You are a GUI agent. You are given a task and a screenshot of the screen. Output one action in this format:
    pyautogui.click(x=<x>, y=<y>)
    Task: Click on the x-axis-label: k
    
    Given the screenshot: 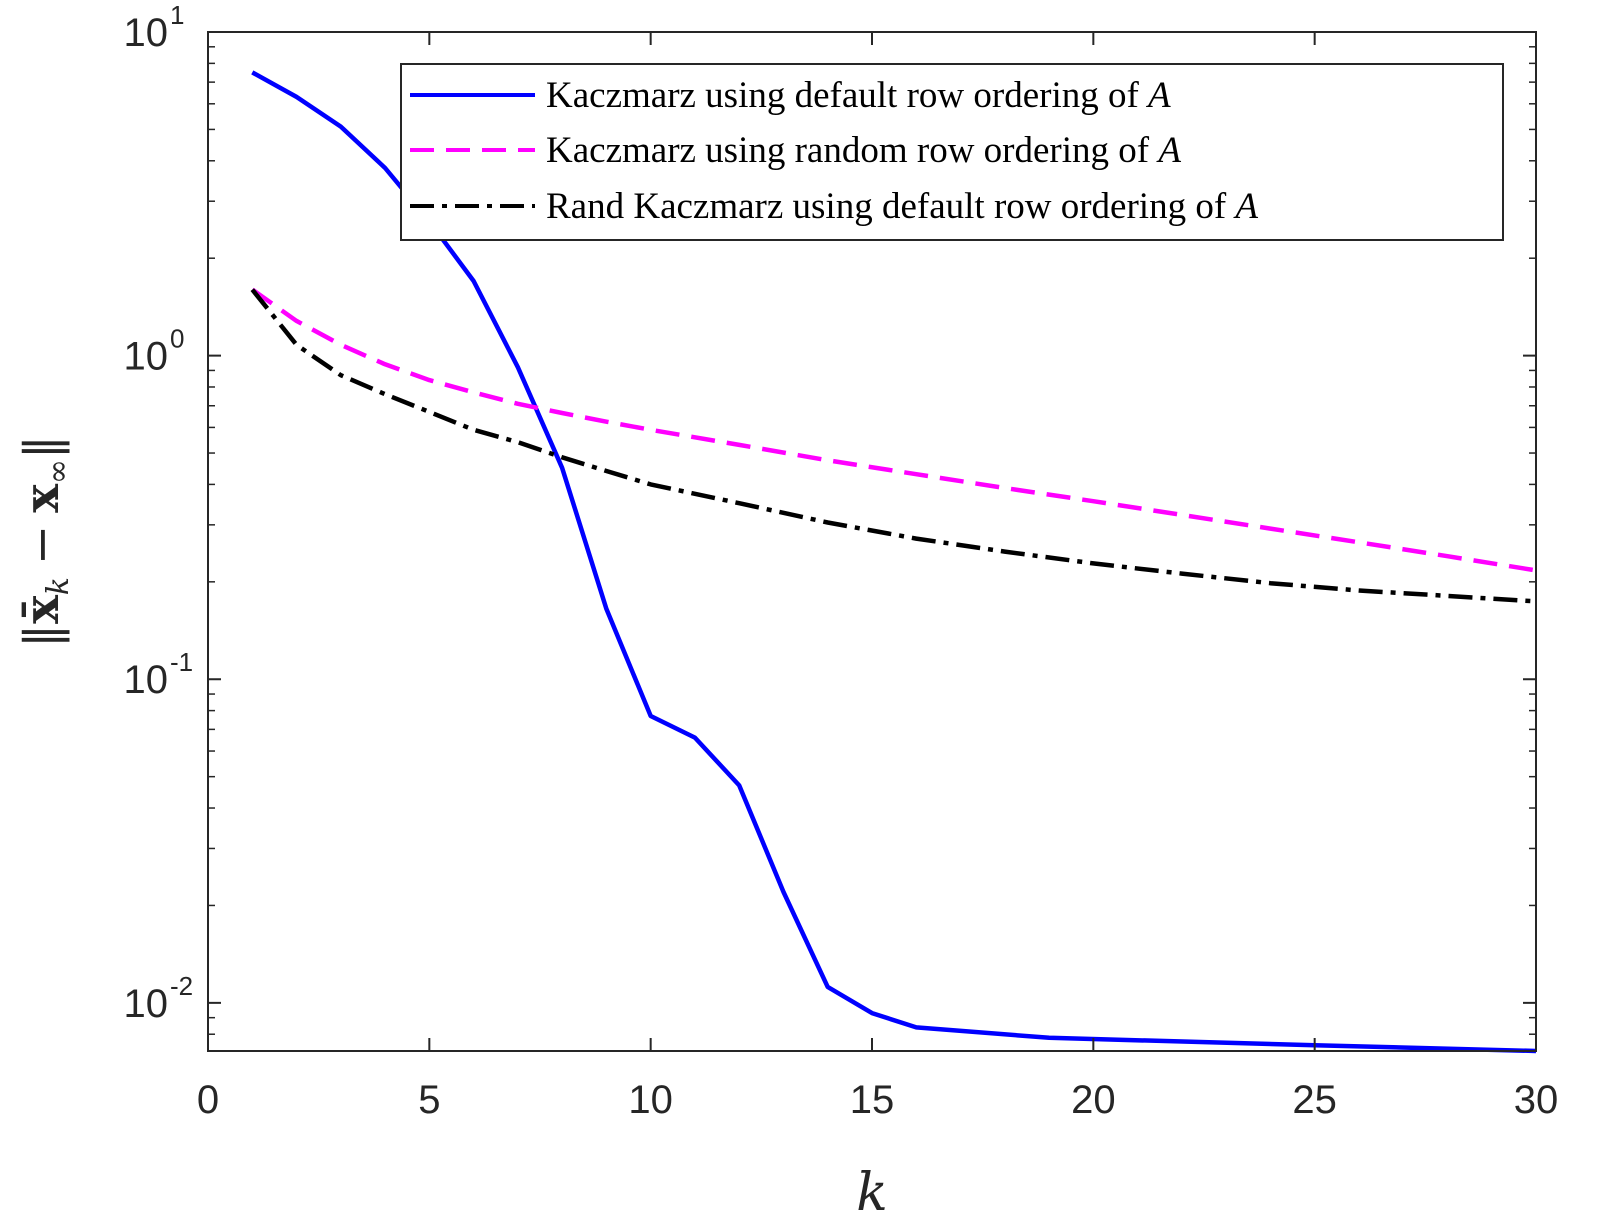 What is the action you would take?
    pyautogui.click(x=872, y=1193)
    